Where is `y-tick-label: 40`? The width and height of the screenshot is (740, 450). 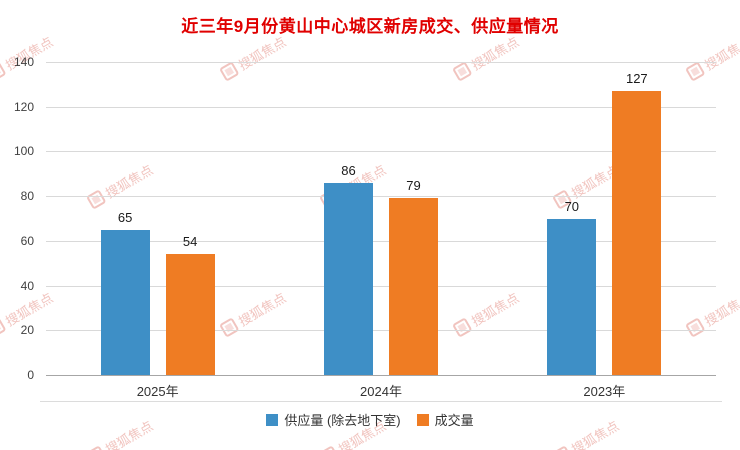
y-tick-label: 40 is located at coordinates (27, 285).